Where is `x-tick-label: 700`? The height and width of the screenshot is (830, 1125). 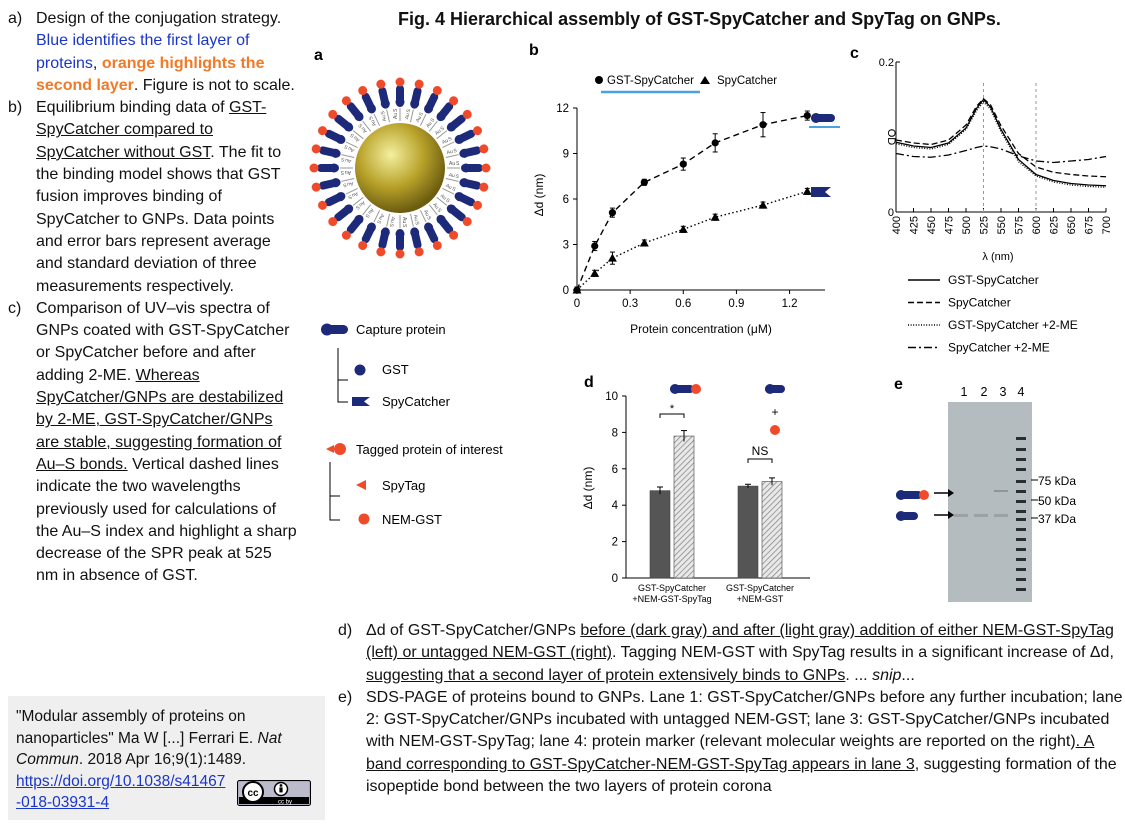 x-tick-label: 700 is located at coordinates (1107, 225).